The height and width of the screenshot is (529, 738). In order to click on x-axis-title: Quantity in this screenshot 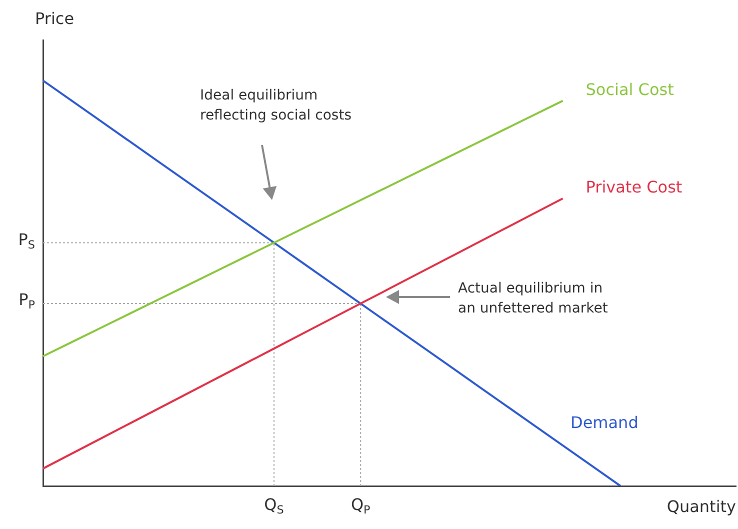, I will do `click(701, 506)`.